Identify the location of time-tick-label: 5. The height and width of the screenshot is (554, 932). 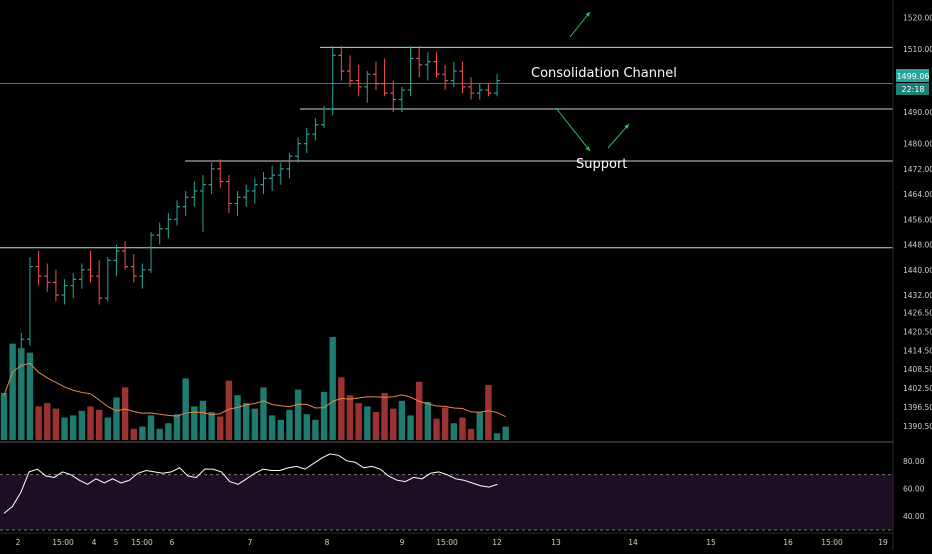
(116, 542).